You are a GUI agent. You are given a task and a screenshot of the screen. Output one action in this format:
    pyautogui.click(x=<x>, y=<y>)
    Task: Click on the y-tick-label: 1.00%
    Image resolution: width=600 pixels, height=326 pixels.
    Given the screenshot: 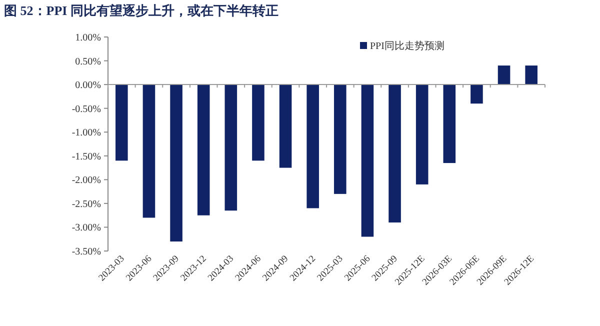 What is the action you would take?
    pyautogui.click(x=88, y=38)
    